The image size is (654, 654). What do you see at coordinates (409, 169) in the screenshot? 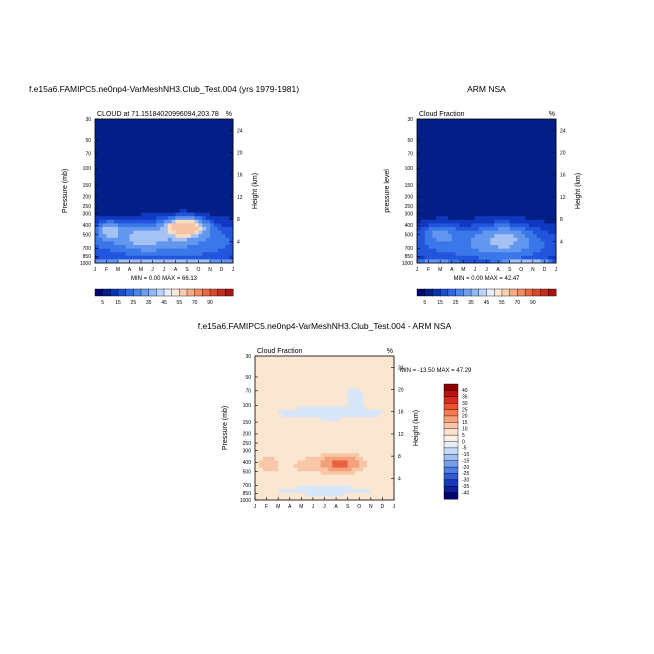
I see `obs-ytick-label: 100` at bounding box center [409, 169].